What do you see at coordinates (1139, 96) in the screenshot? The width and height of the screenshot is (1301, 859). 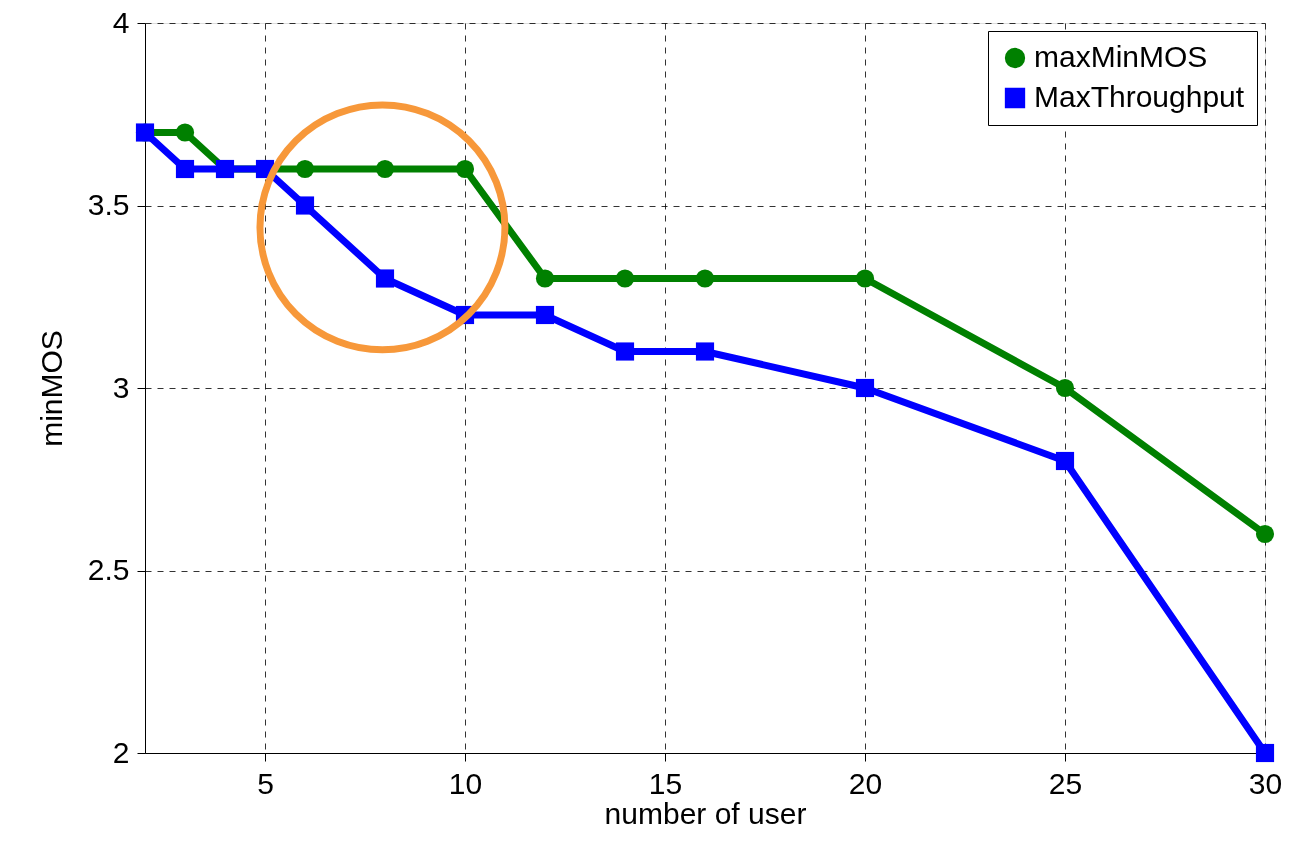 I see `legend-label: MaxThroughput` at bounding box center [1139, 96].